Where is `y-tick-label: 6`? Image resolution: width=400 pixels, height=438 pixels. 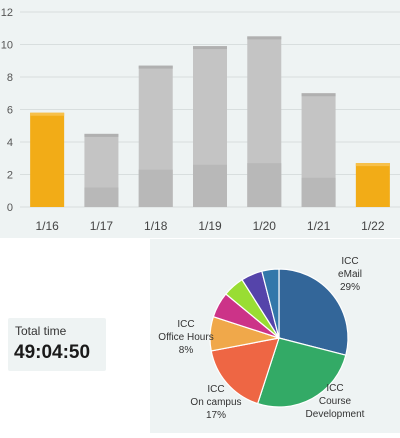
y-tick-label: 6 is located at coordinates (10, 111).